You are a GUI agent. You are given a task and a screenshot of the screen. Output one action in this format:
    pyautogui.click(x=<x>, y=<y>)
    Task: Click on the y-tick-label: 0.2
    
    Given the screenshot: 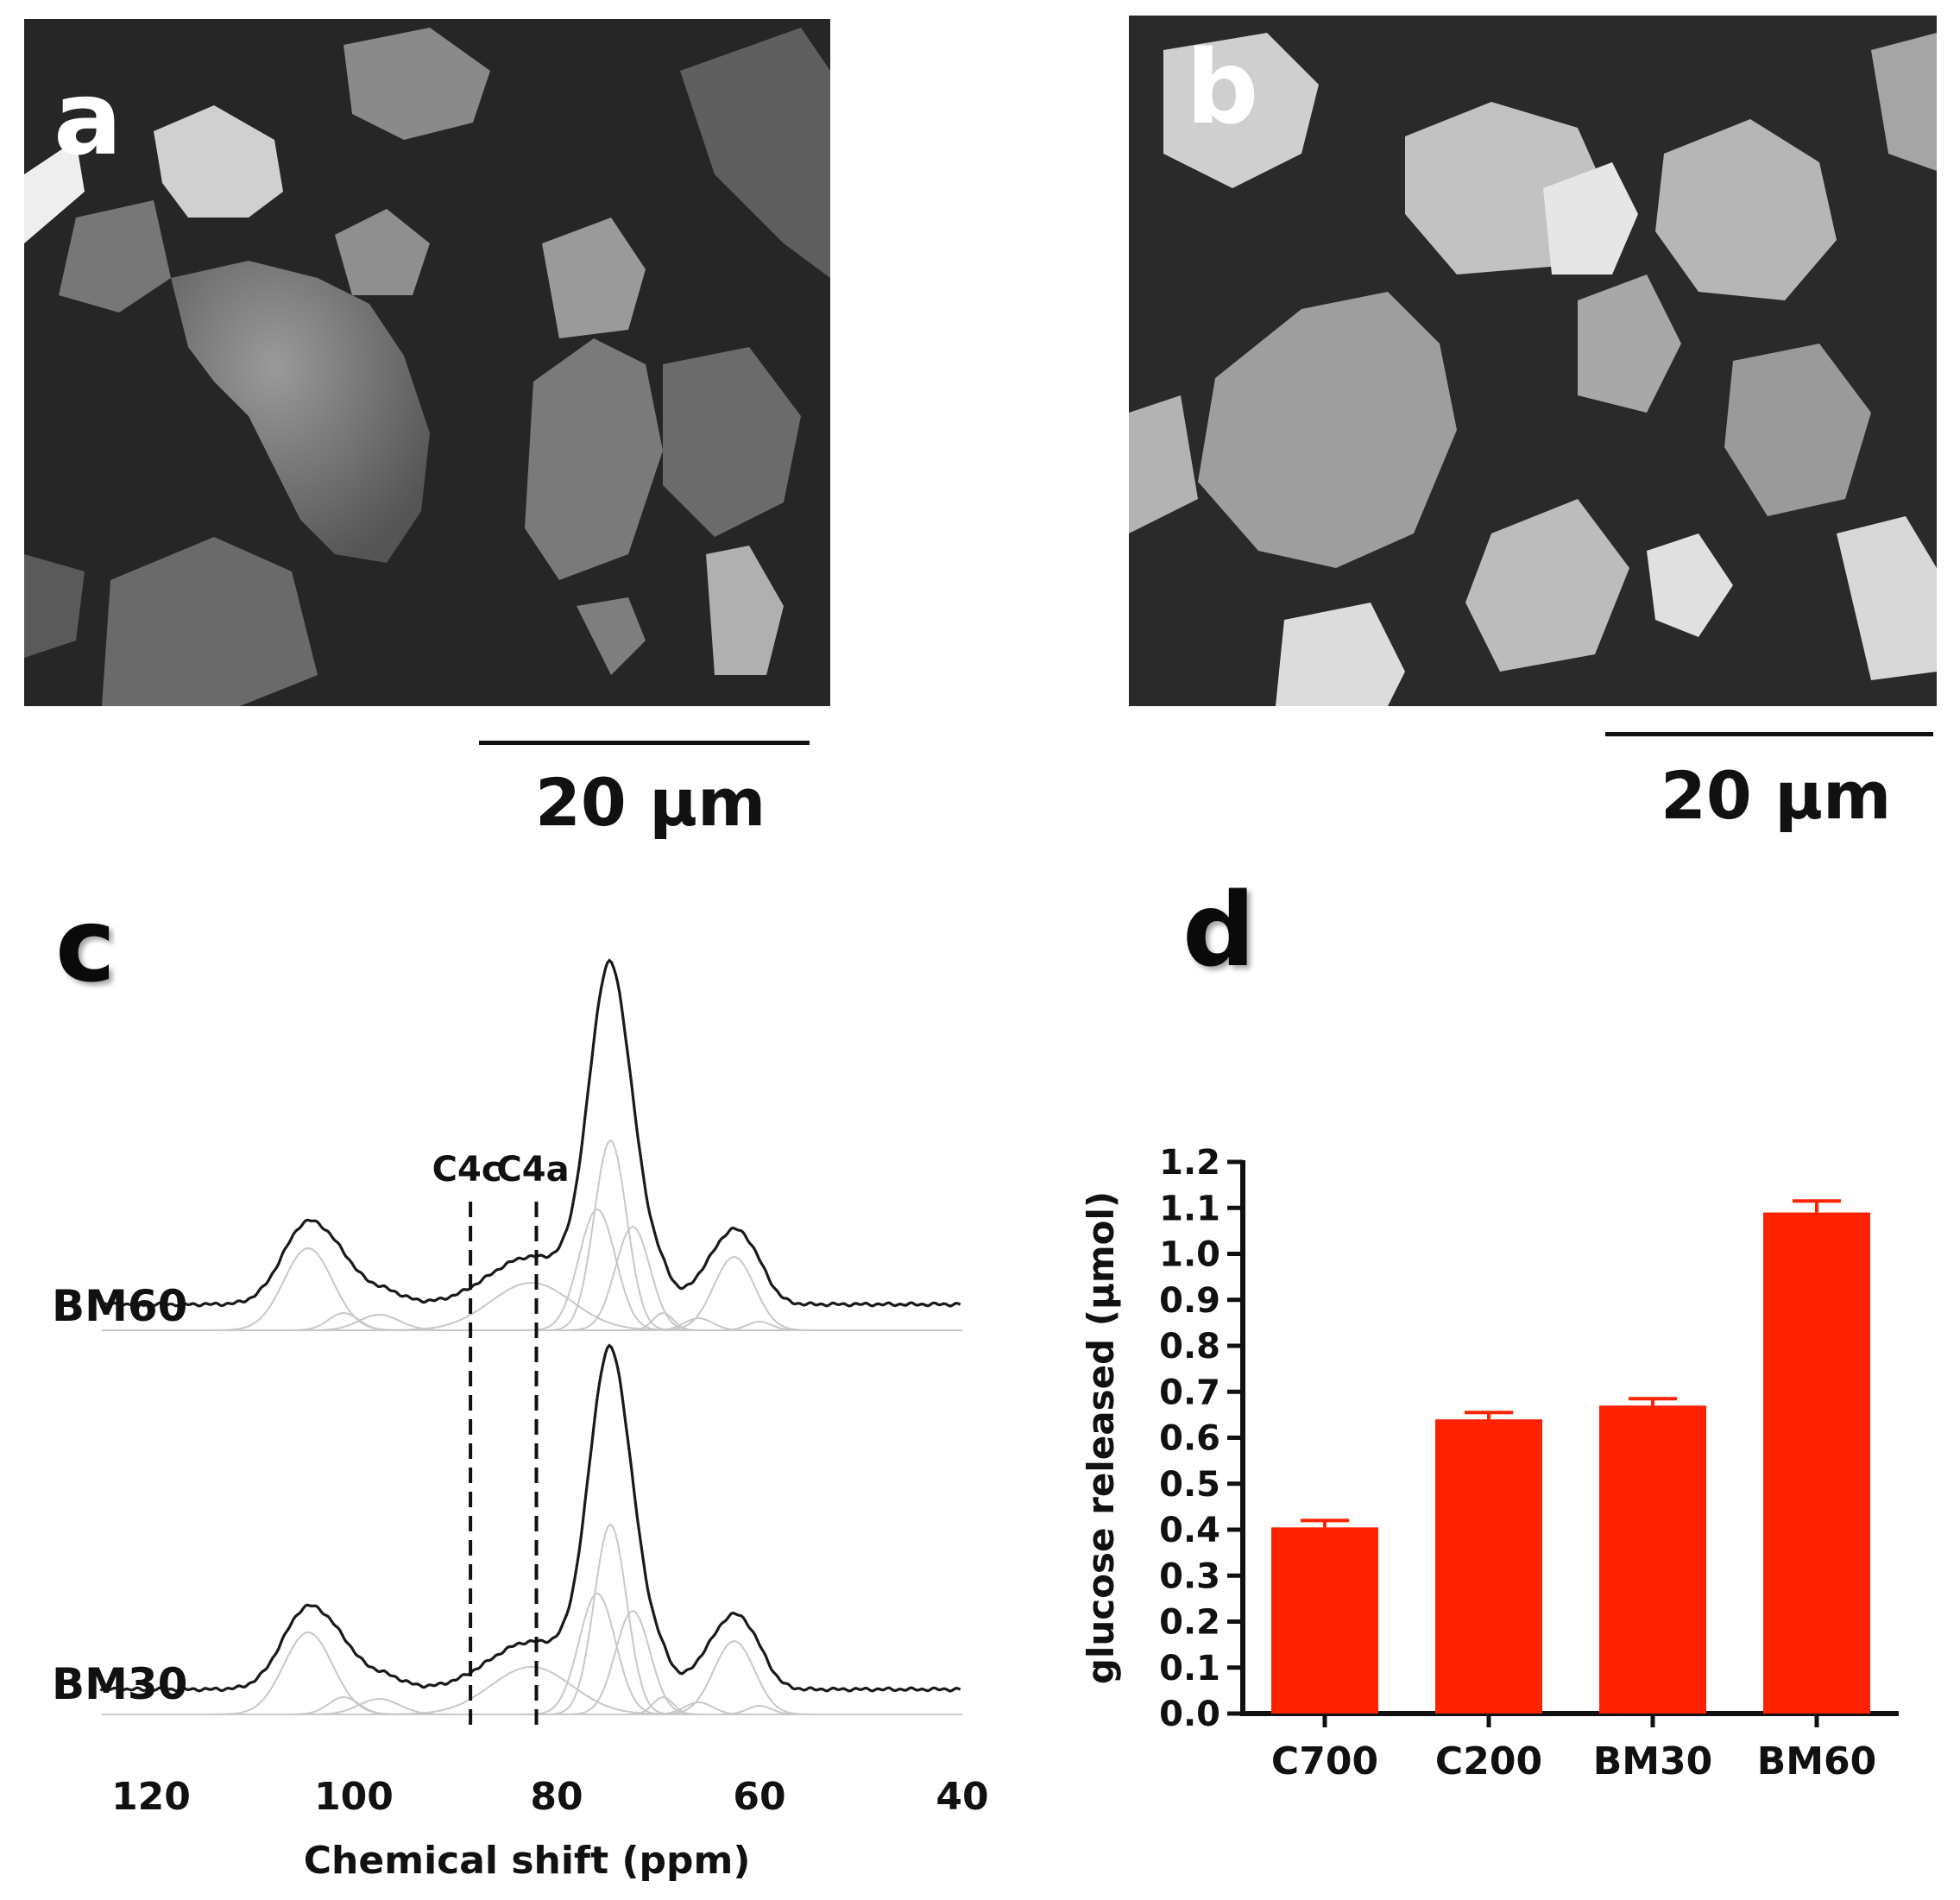 What is the action you would take?
    pyautogui.click(x=1189, y=1623)
    